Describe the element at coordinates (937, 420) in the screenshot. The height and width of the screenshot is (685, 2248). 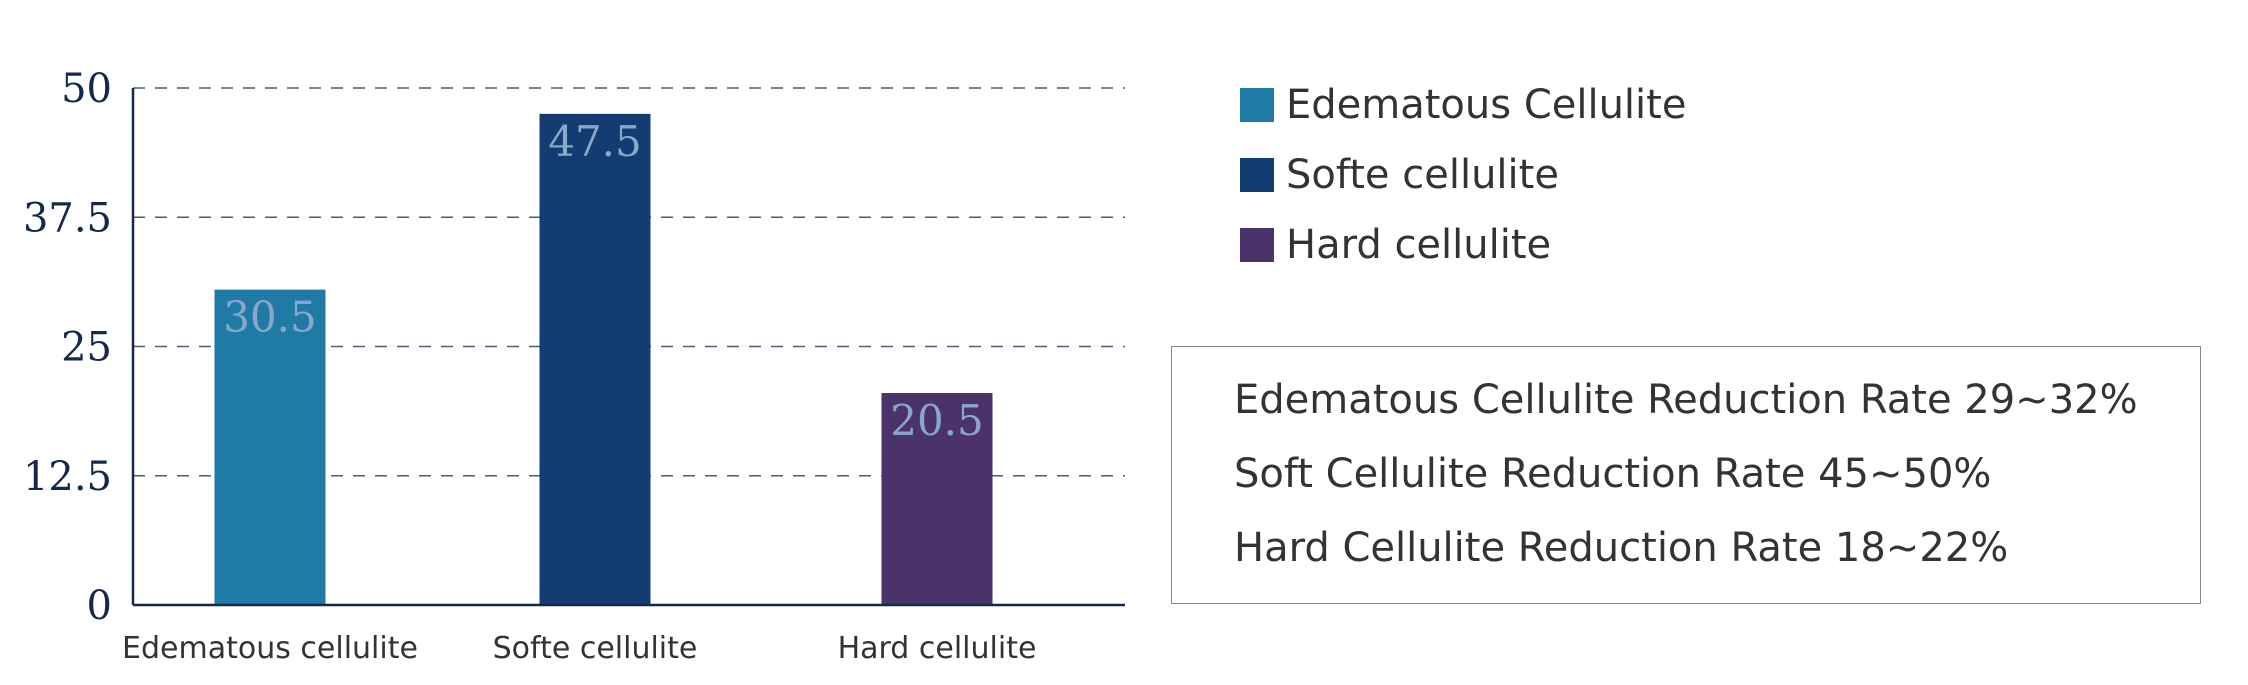
I see `bar-value-label-2: 20.5` at that location.